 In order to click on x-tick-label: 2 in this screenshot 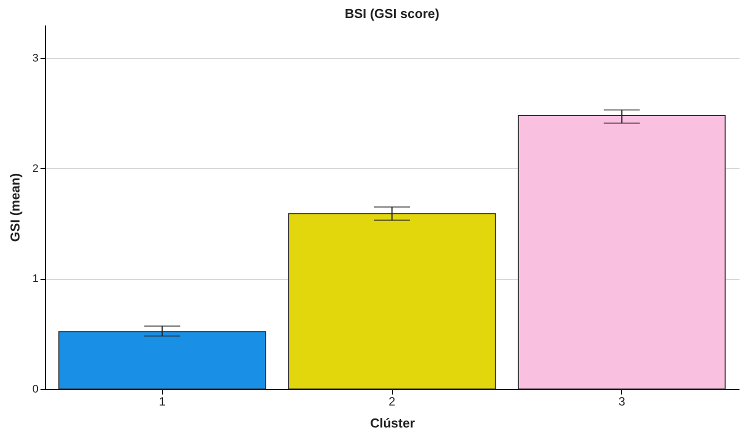, I will do `click(392, 401)`.